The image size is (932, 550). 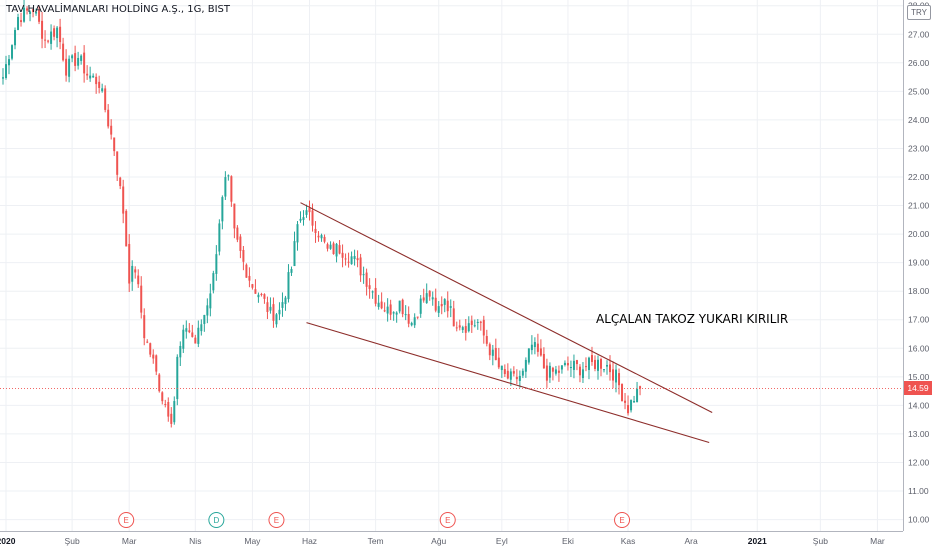 I want to click on y-tick-label: 19.00, so click(x=919, y=263).